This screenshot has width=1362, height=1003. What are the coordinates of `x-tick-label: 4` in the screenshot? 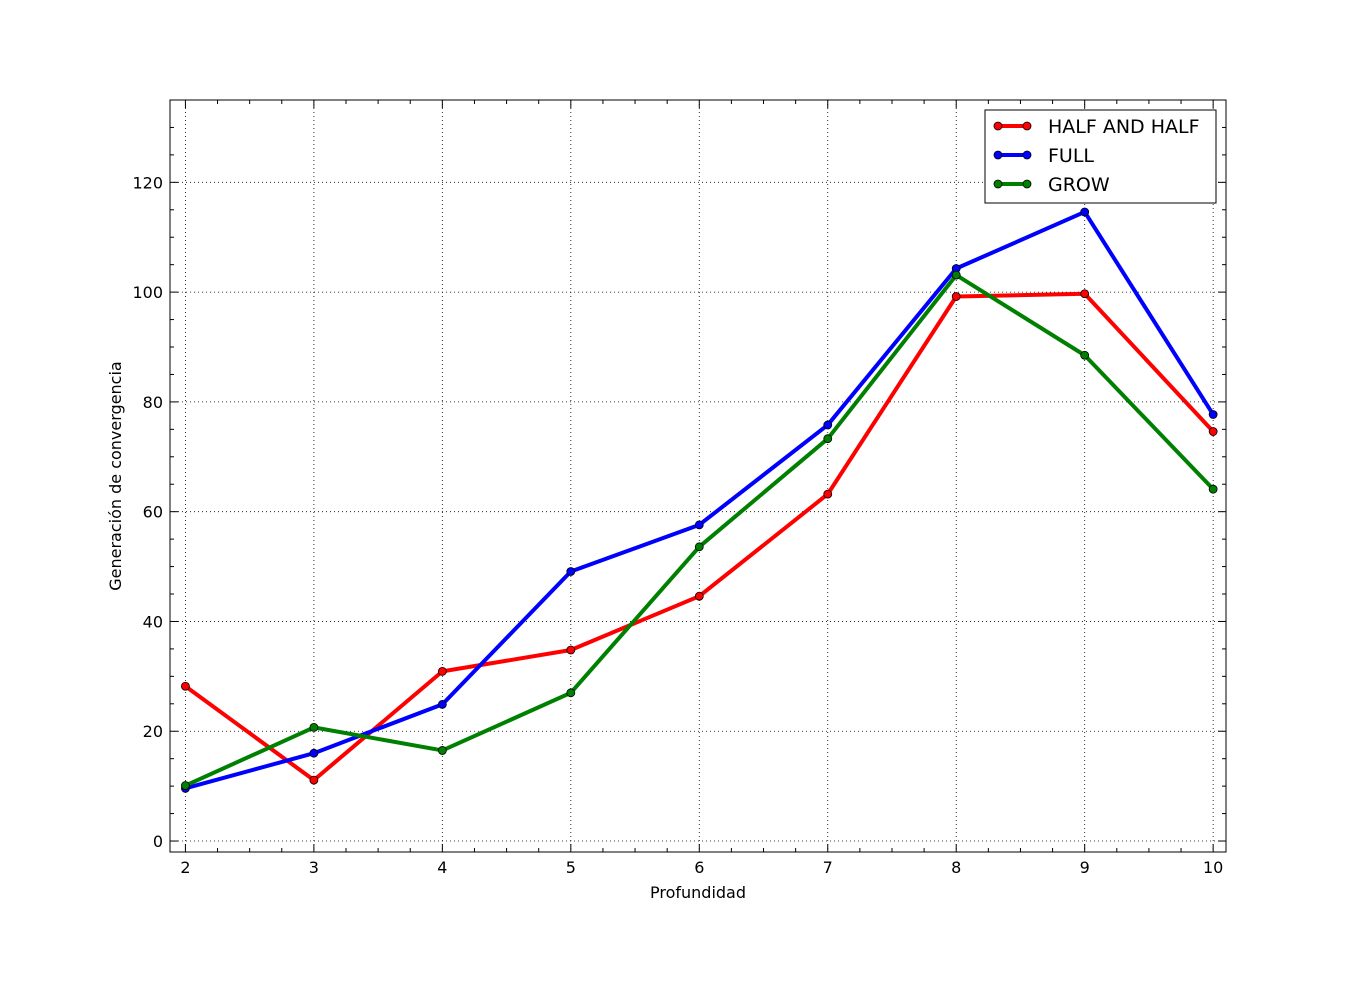 It's located at (442, 867).